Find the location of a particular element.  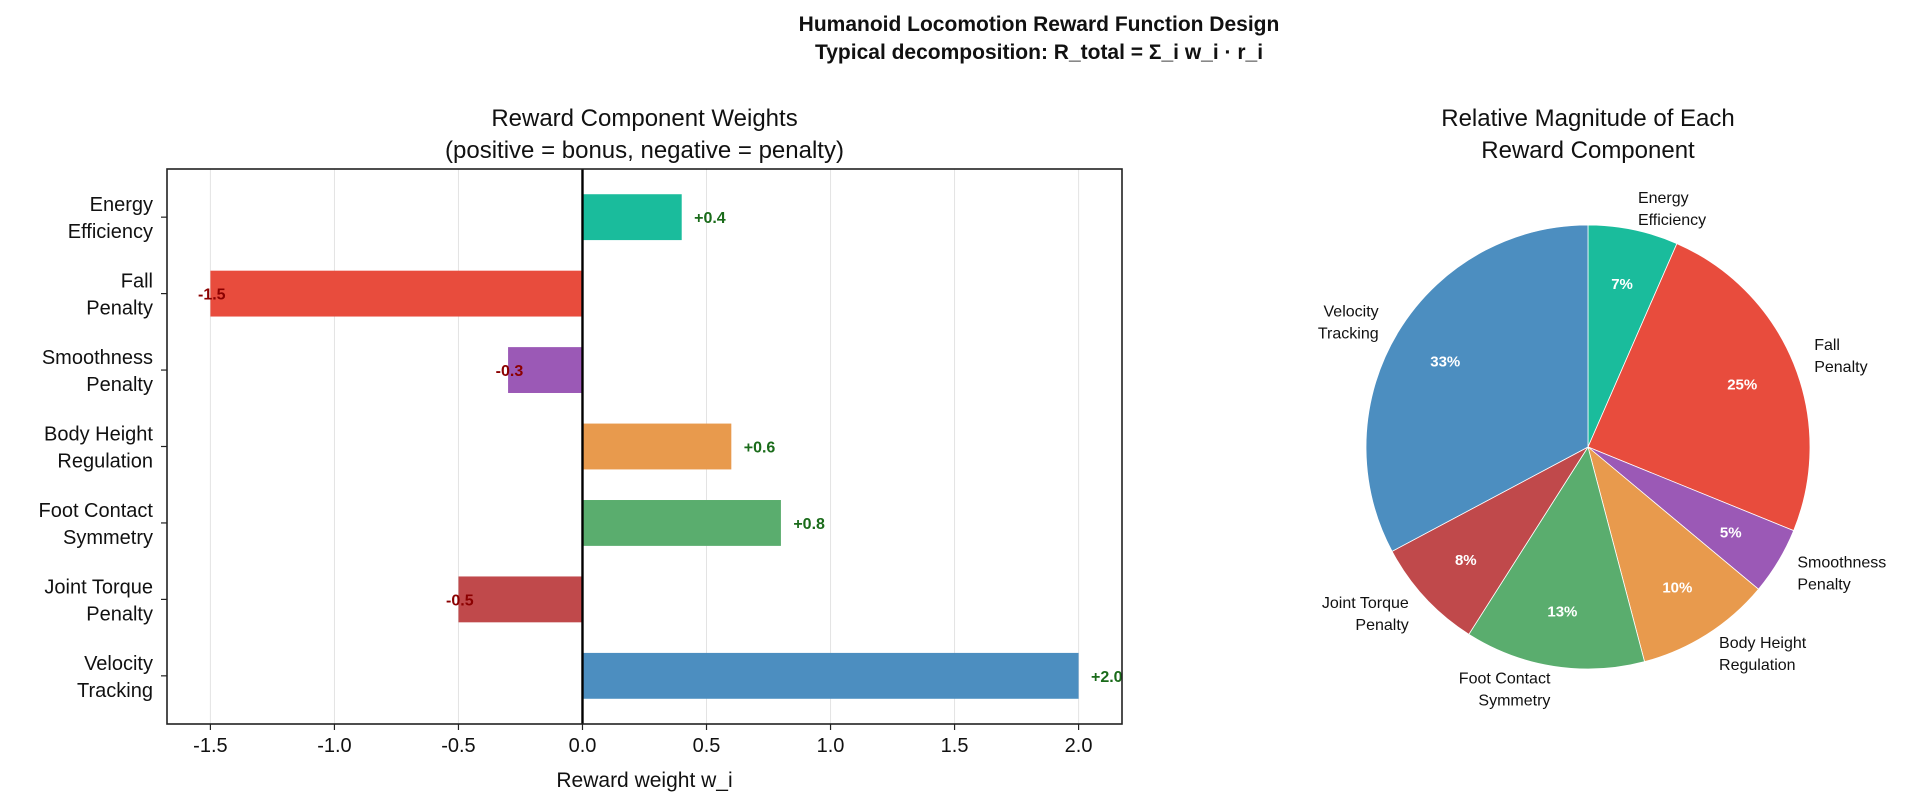

x-tick-label: -1.0 is located at coordinates (334, 746).